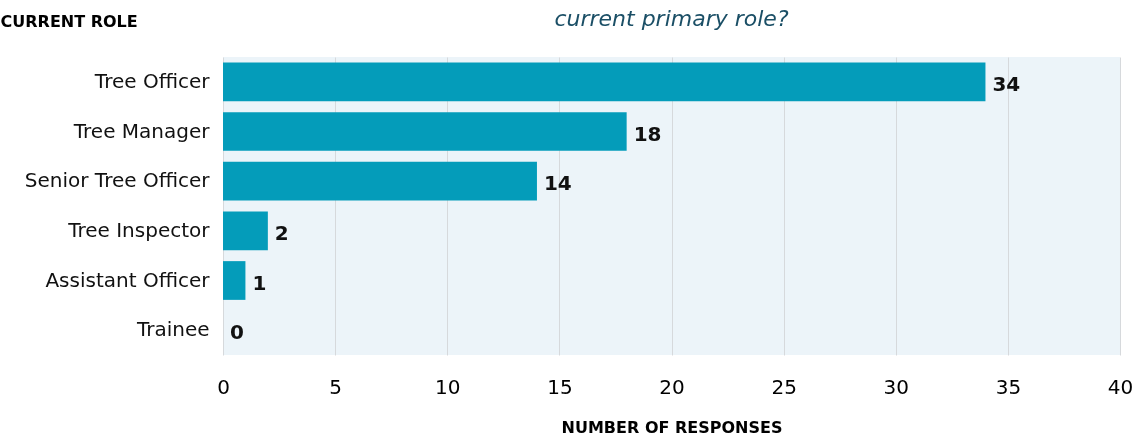  I want to click on chart-title: current primary role?, so click(671, 18).